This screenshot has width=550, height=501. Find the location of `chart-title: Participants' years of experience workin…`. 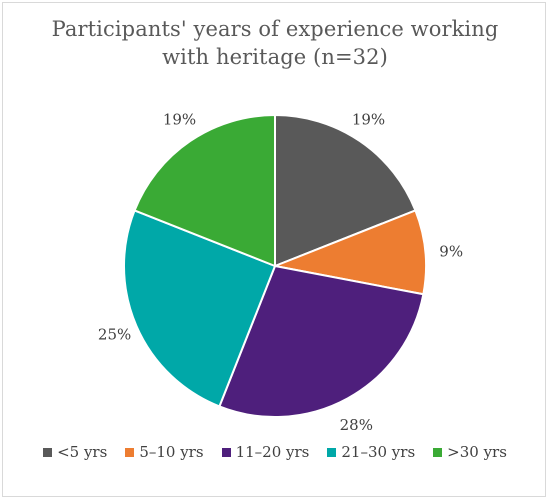

chart-title: Participants' years of experience workin… is located at coordinates (275, 43).